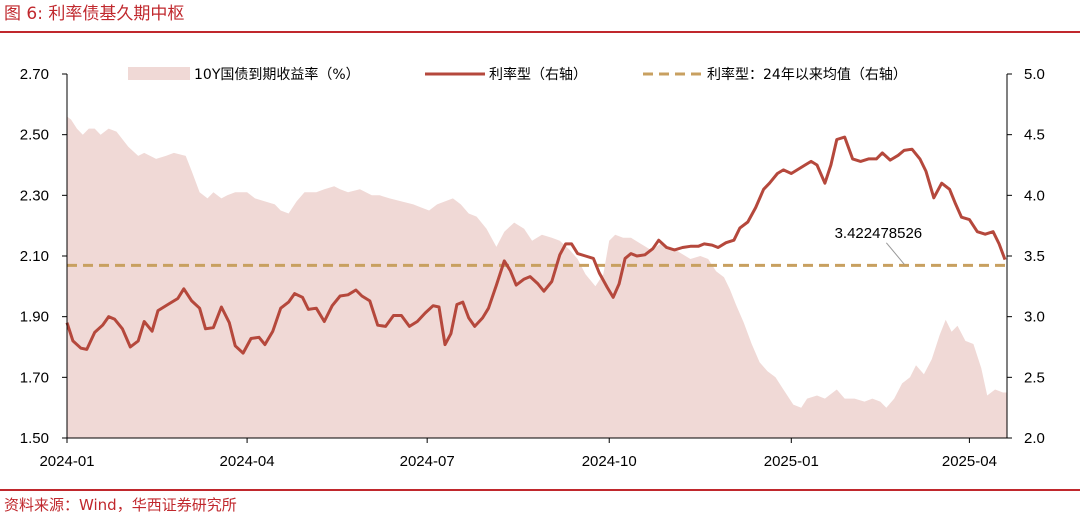 This screenshot has width=1080, height=516. What do you see at coordinates (1034, 377) in the screenshot?
I see `y-right-tick-label: 2.5` at bounding box center [1034, 377].